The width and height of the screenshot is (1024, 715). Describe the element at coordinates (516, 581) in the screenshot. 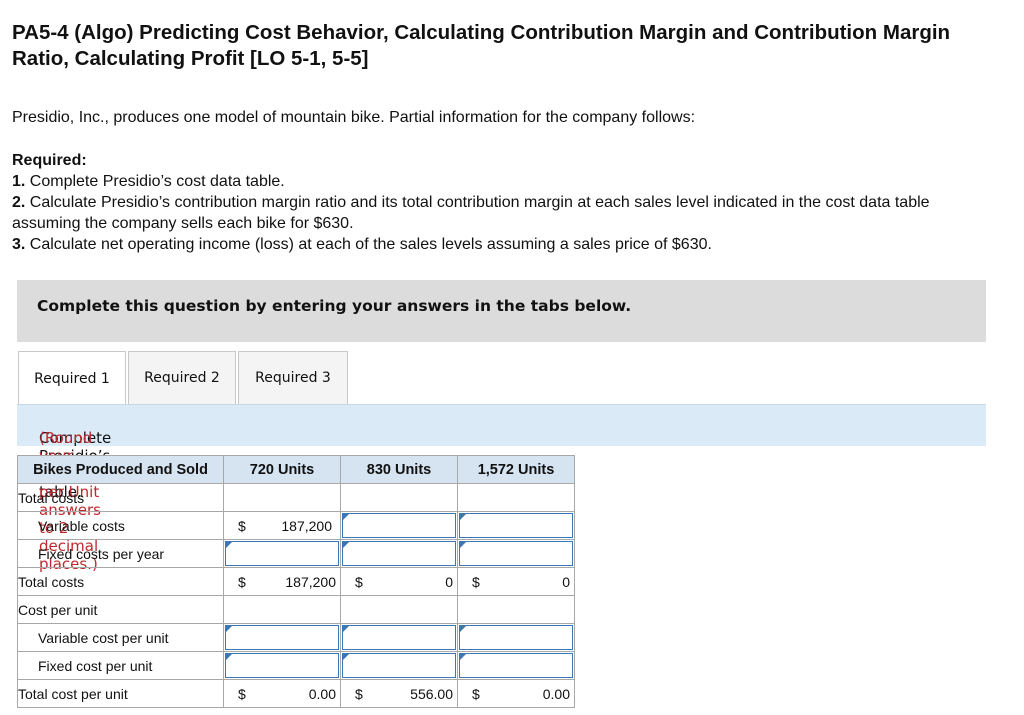

I see `total-costs-1572: $ 0` at that location.